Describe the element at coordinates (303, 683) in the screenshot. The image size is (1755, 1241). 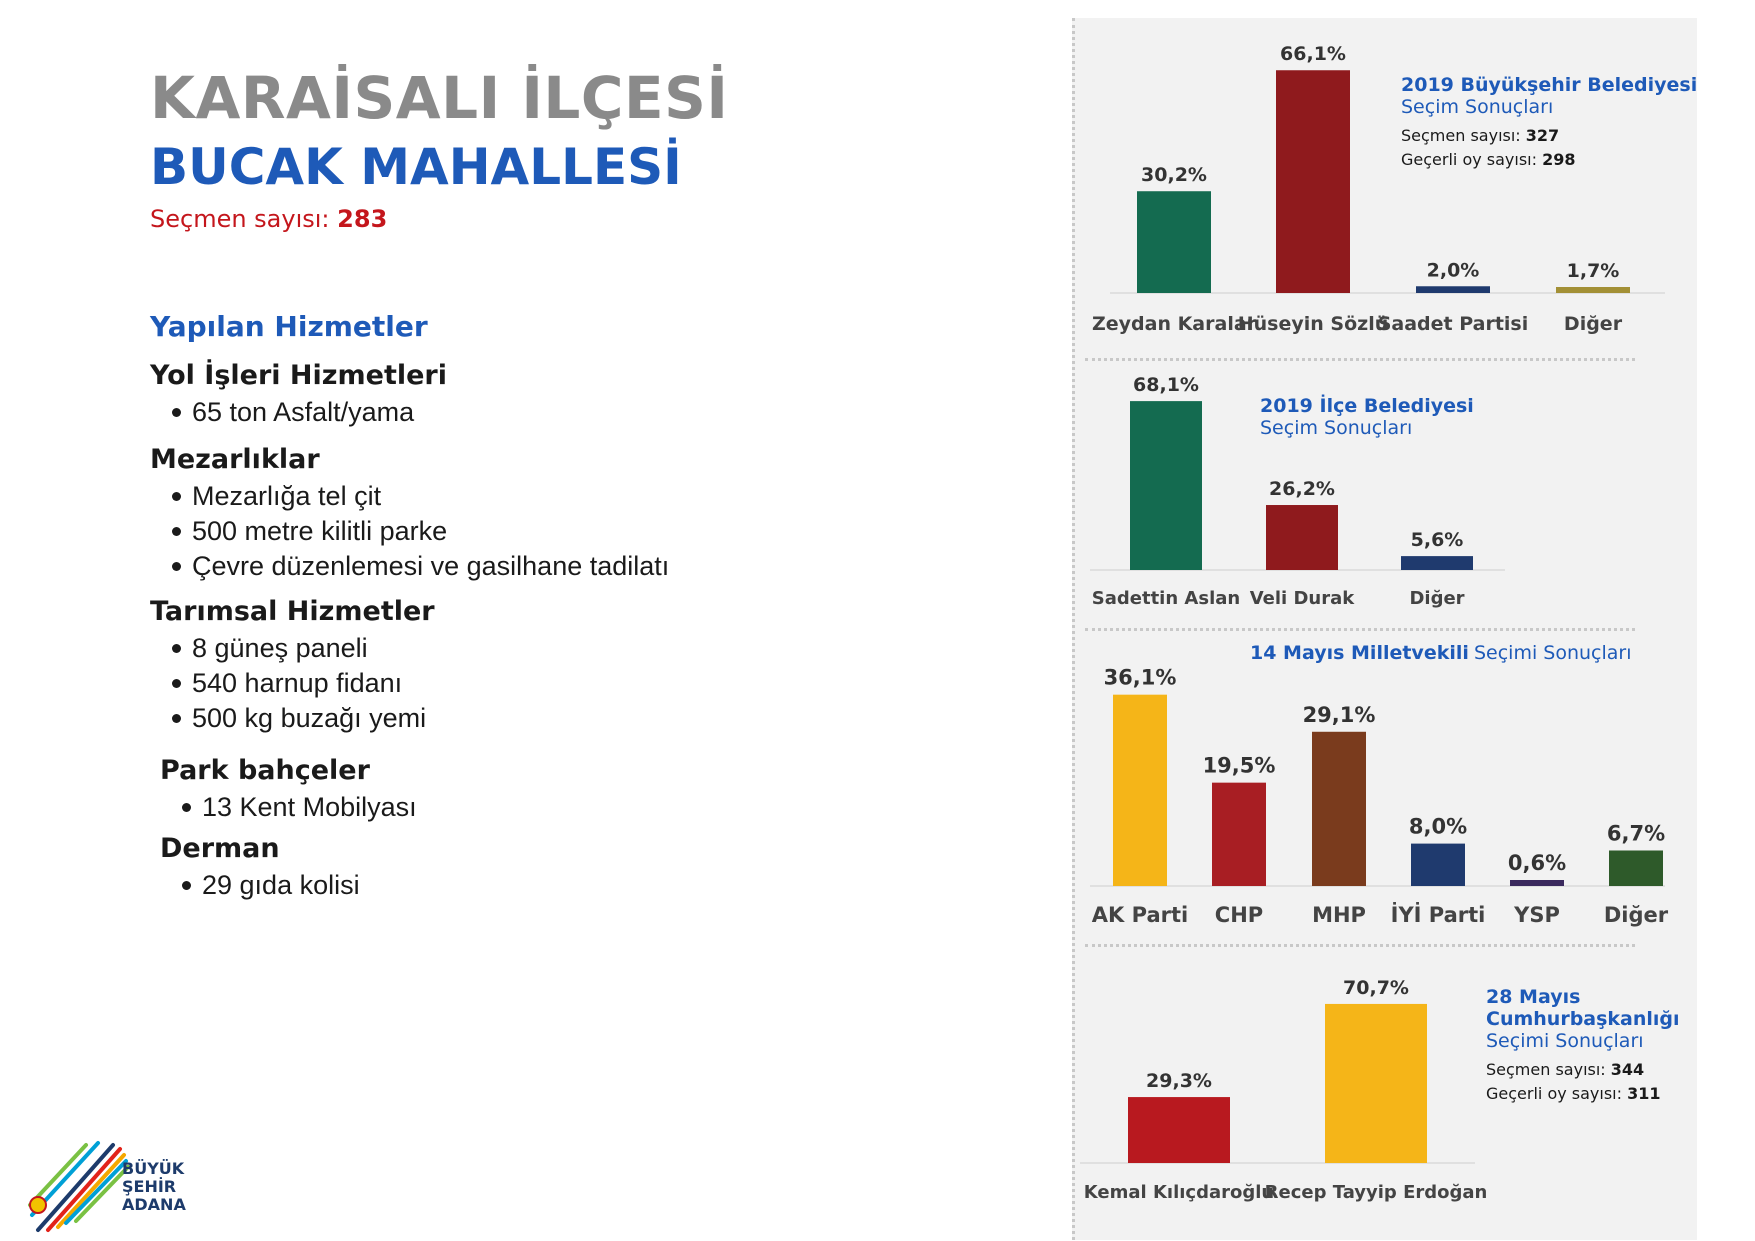
I see `service-item: 540 harnup fidanı` at that location.